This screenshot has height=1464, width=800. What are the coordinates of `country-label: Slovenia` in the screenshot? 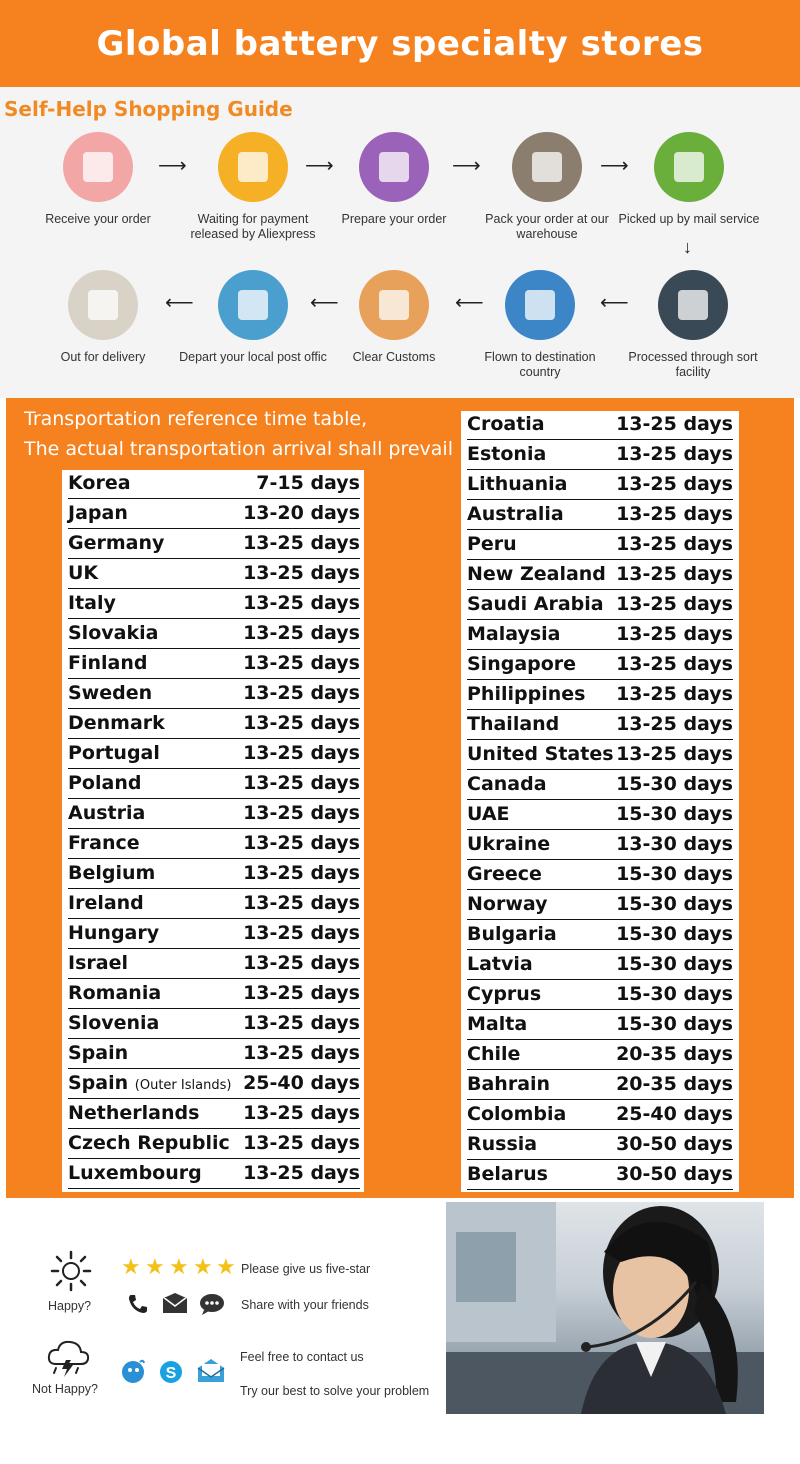 It's located at (114, 1023).